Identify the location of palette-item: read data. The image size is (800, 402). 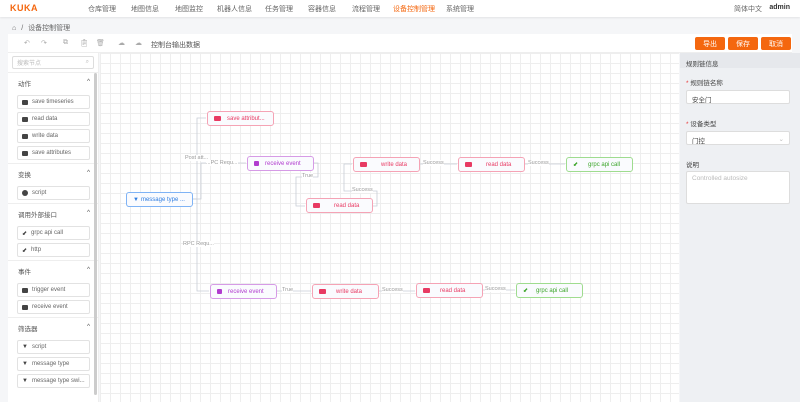
(53, 119).